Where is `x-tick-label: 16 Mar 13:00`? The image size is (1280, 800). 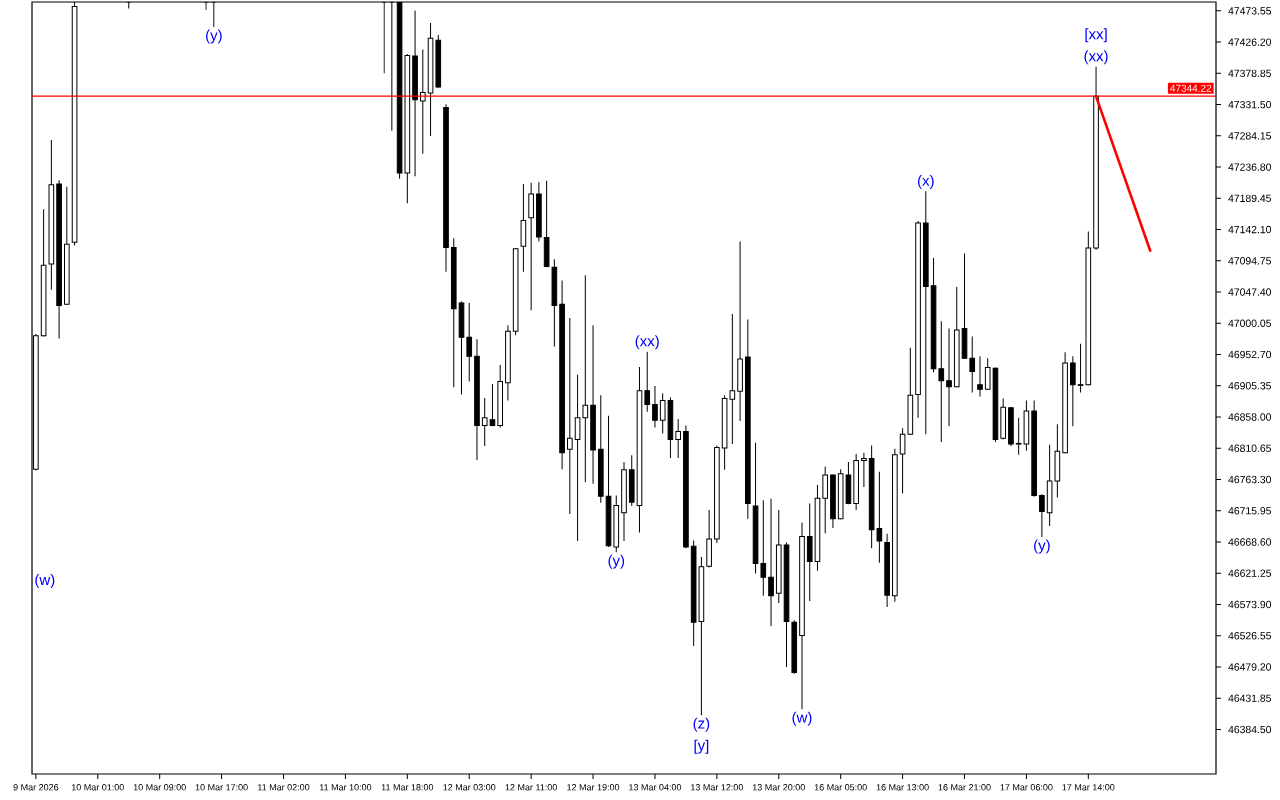
x-tick-label: 16 Mar 13:00 is located at coordinates (902, 787).